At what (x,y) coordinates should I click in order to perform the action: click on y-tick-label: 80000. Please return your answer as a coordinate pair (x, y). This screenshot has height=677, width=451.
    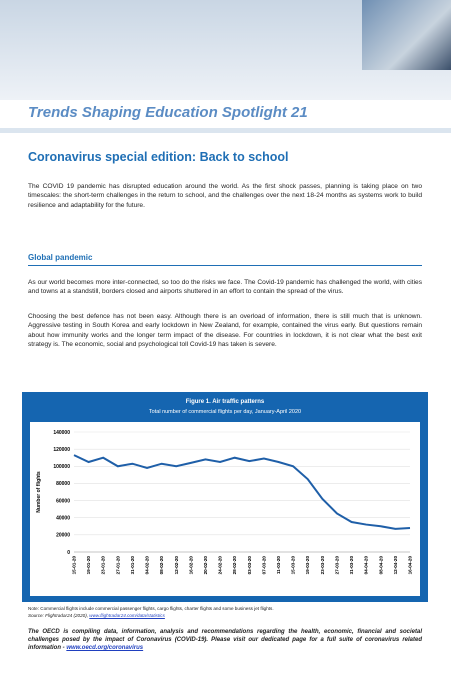
    Looking at the image, I should click on (63, 484).